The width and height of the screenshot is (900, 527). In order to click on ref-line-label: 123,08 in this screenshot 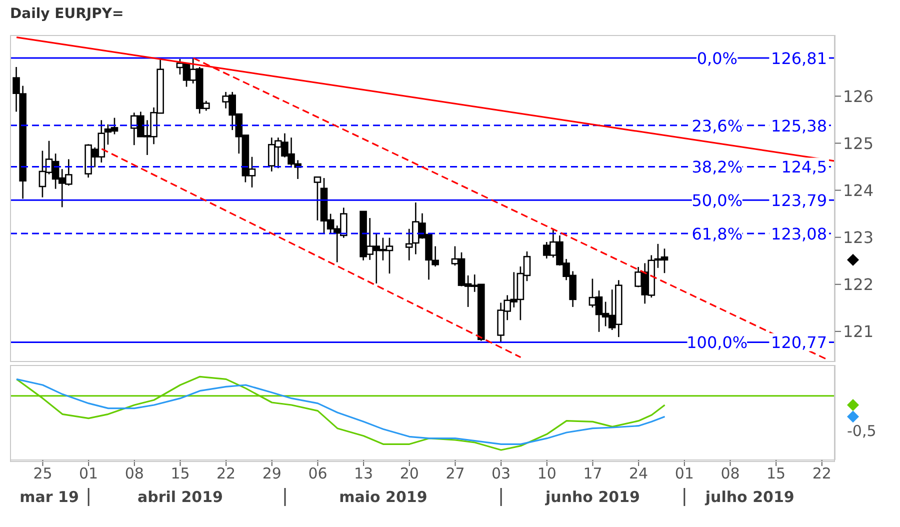, I will do `click(799, 234)`.